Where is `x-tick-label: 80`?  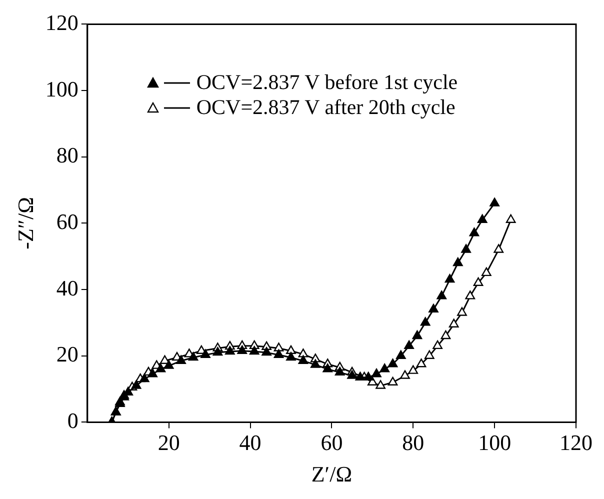
x-tick-label: 80 is located at coordinates (413, 443).